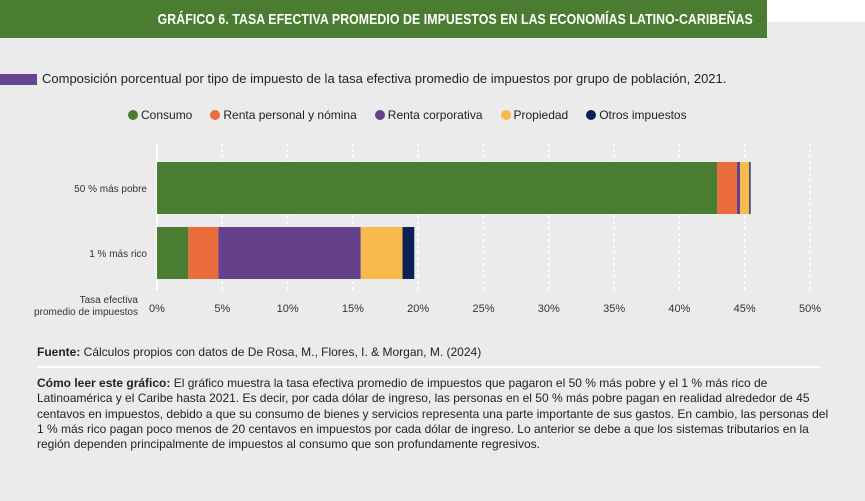 This screenshot has width=865, height=501. I want to click on x-axis-title-line1: Tasa efectiva, so click(109, 300).